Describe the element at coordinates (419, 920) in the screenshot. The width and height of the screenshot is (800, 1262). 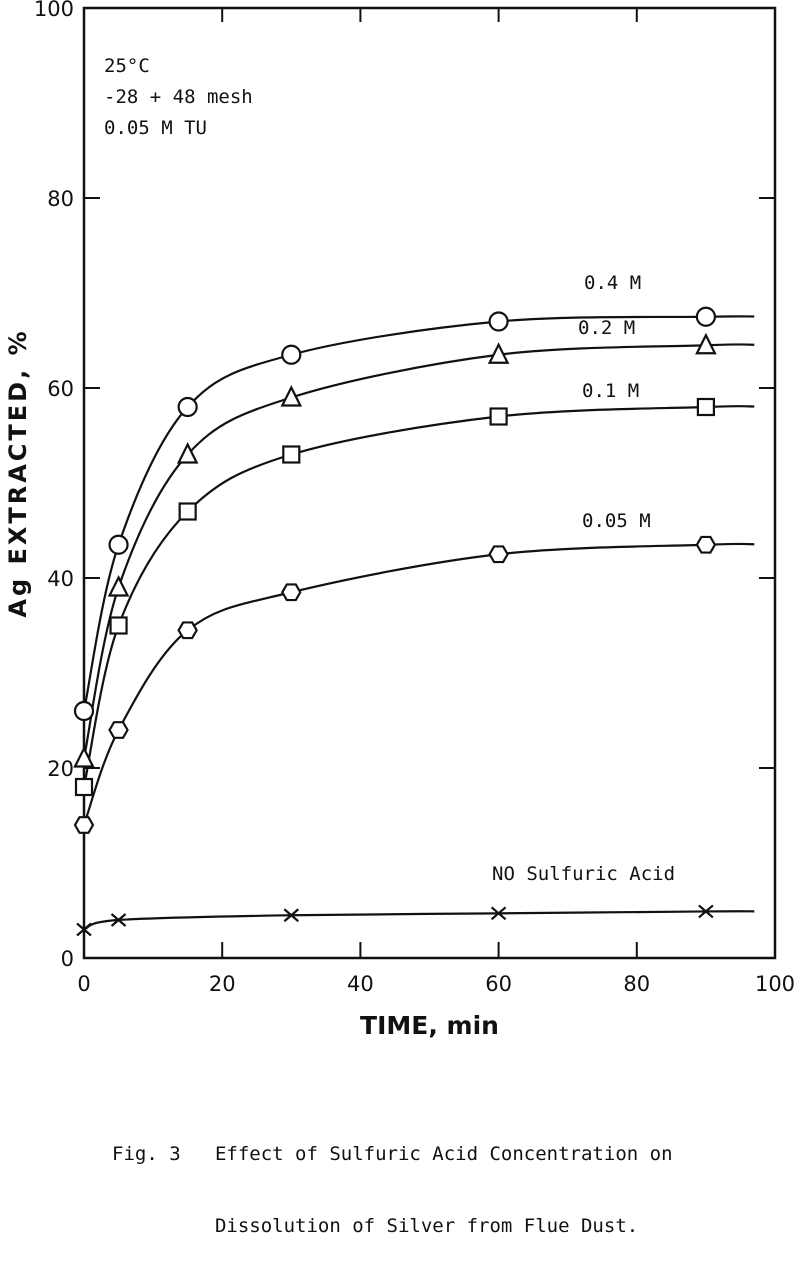
I see `series-line` at that location.